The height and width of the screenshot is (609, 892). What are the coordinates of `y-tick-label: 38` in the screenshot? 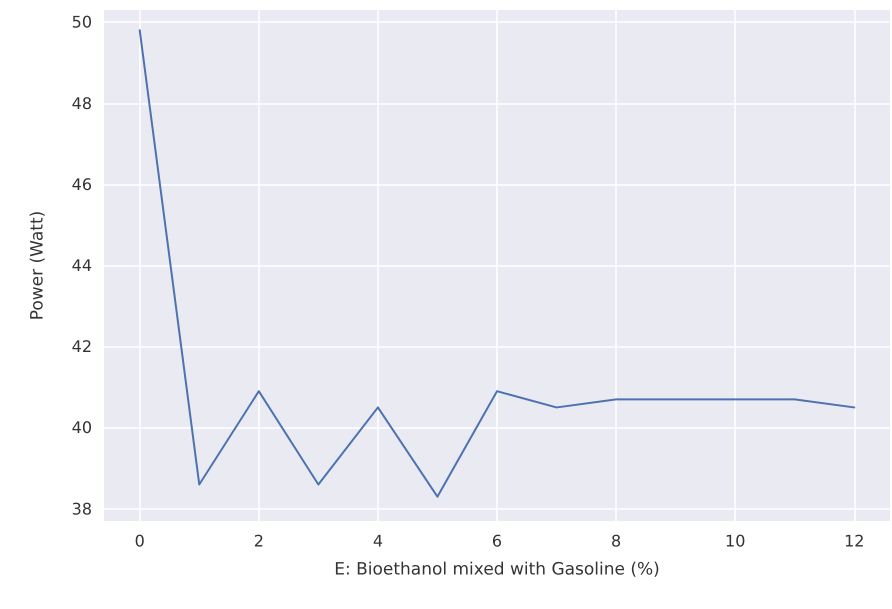 It's located at (82, 508).